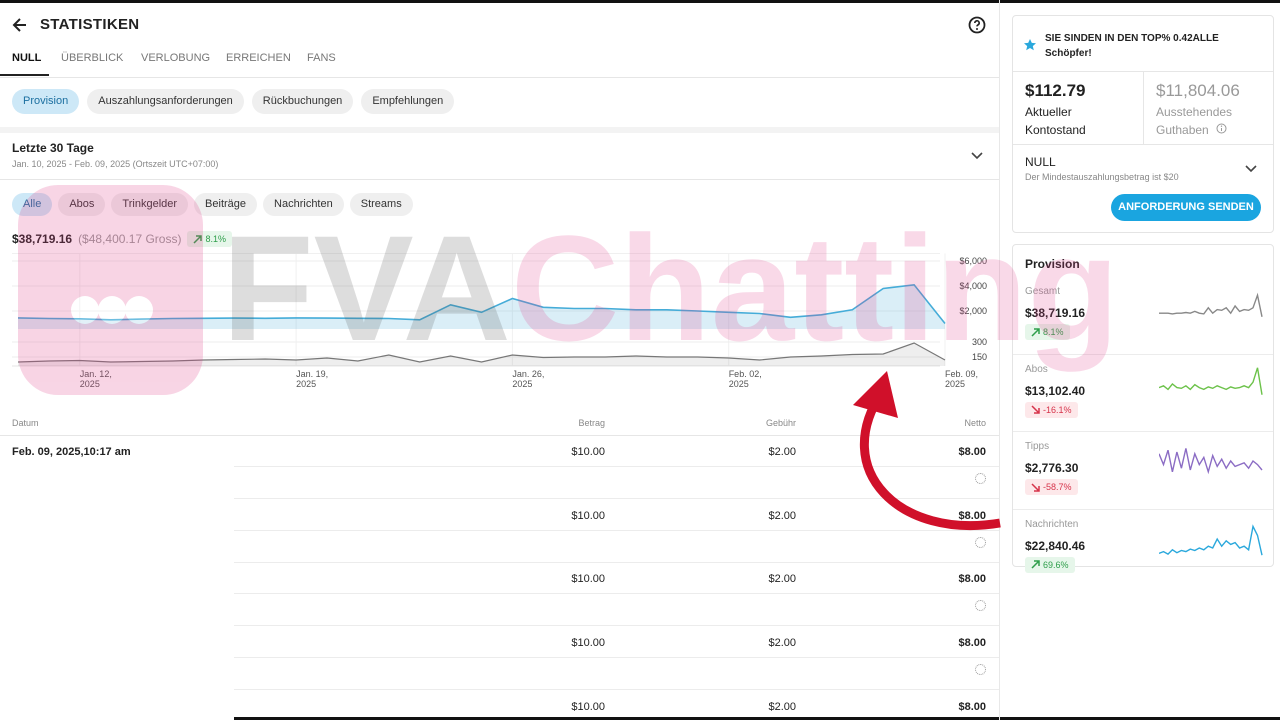  I want to click on annotation-arrow, so click(930, 460).